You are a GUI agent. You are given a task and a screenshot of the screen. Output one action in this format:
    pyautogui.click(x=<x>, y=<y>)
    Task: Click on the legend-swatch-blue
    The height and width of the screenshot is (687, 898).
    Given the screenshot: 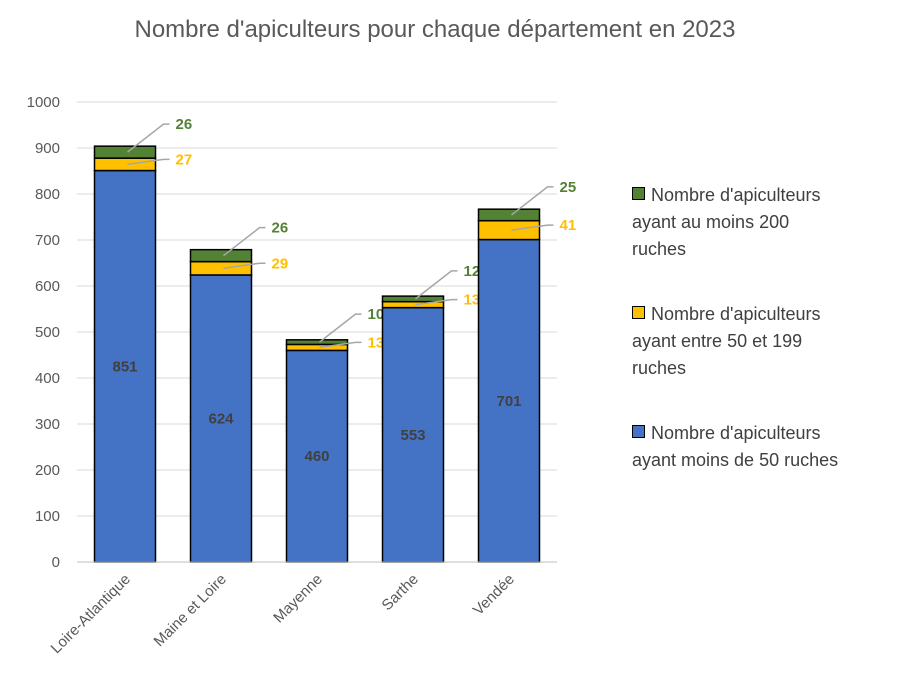 What is the action you would take?
    pyautogui.click(x=638, y=431)
    